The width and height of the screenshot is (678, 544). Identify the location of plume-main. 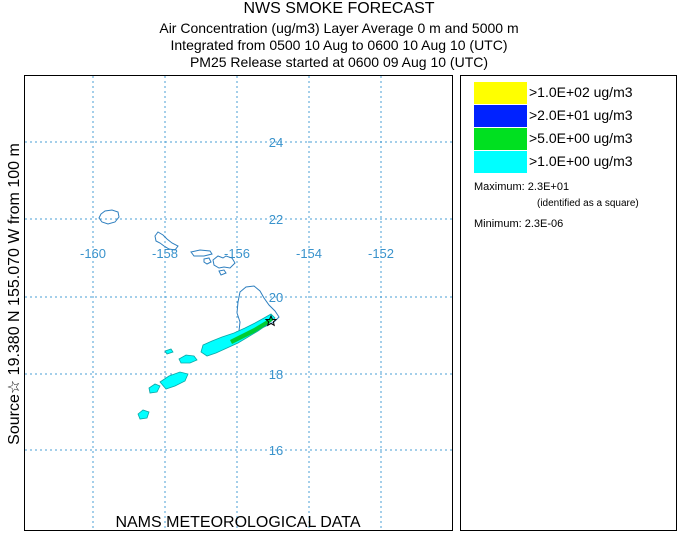
(238, 335).